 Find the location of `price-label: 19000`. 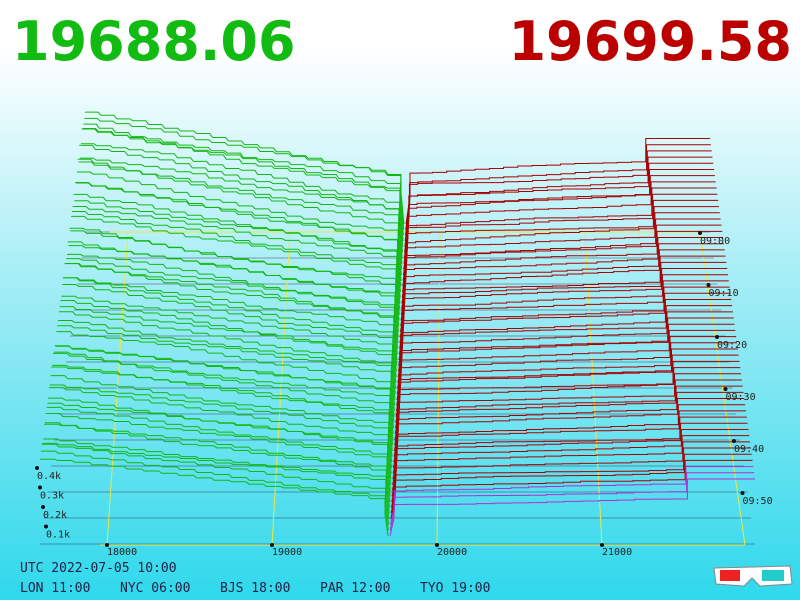

price-label: 19000 is located at coordinates (287, 552).